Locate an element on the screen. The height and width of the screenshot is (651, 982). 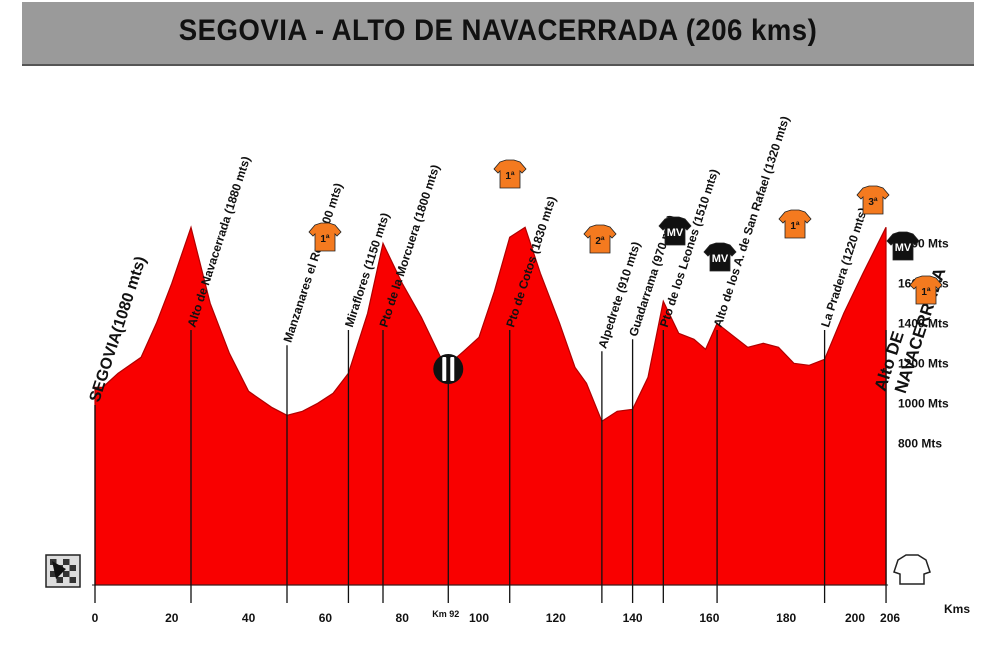
x-tick-label: 200 is located at coordinates (855, 618).